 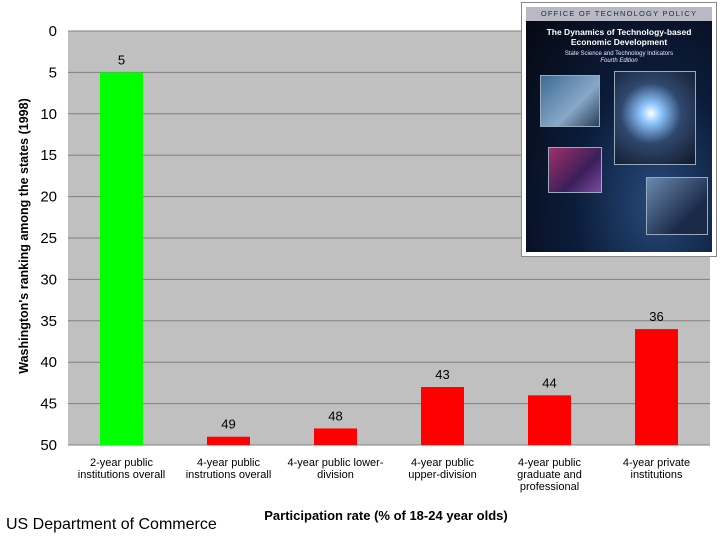 What do you see at coordinates (677, 206) in the screenshot?
I see `cover-photo-robotics` at bounding box center [677, 206].